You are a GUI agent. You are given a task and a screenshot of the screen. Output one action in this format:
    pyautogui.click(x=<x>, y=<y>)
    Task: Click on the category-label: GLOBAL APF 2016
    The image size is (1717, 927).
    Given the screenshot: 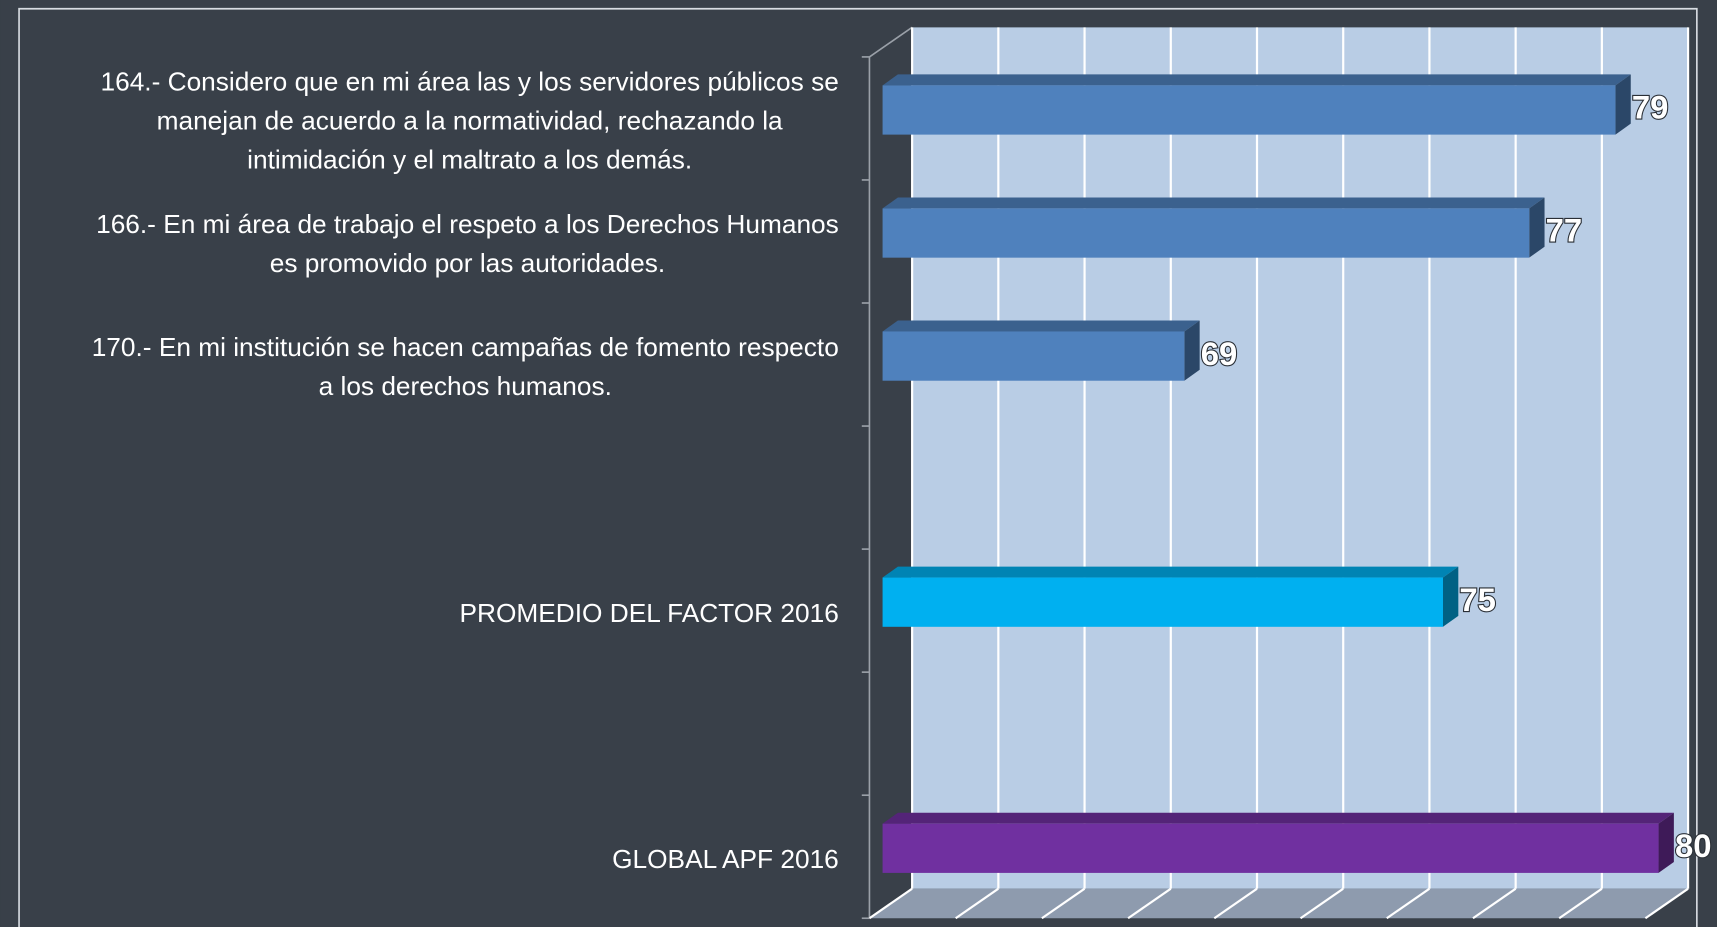 What is the action you would take?
    pyautogui.click(x=725, y=859)
    